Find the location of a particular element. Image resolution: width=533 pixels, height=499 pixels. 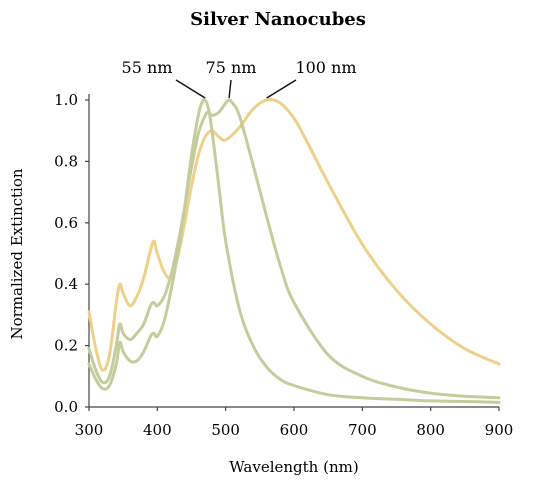

x-tick-label: 800 is located at coordinates (430, 430).